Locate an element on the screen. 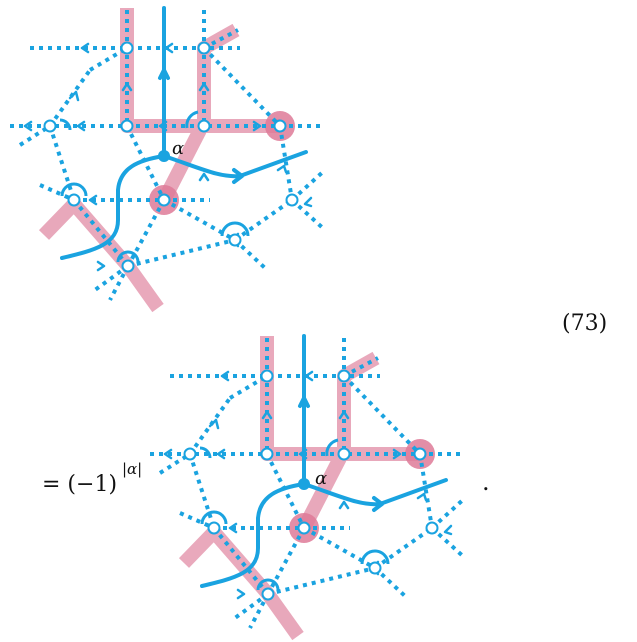 Image resolution: width=637 pixels, height=642 pixels. sign-exponent: |α| is located at coordinates (132, 469).